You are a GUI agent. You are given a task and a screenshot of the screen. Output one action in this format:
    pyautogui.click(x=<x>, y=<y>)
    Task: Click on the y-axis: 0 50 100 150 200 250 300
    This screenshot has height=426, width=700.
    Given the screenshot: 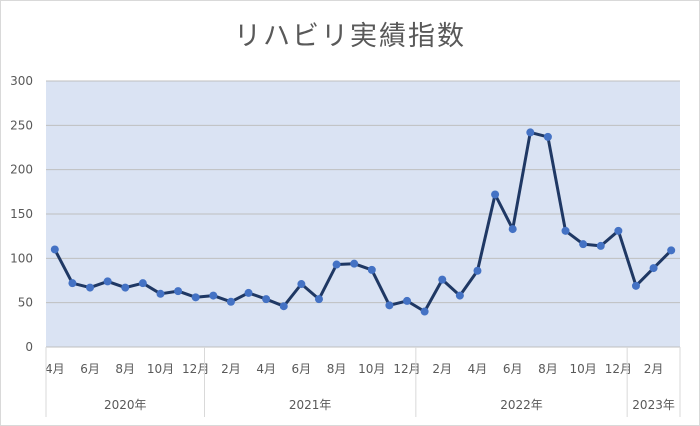 What is the action you would take?
    pyautogui.click(x=21, y=214)
    